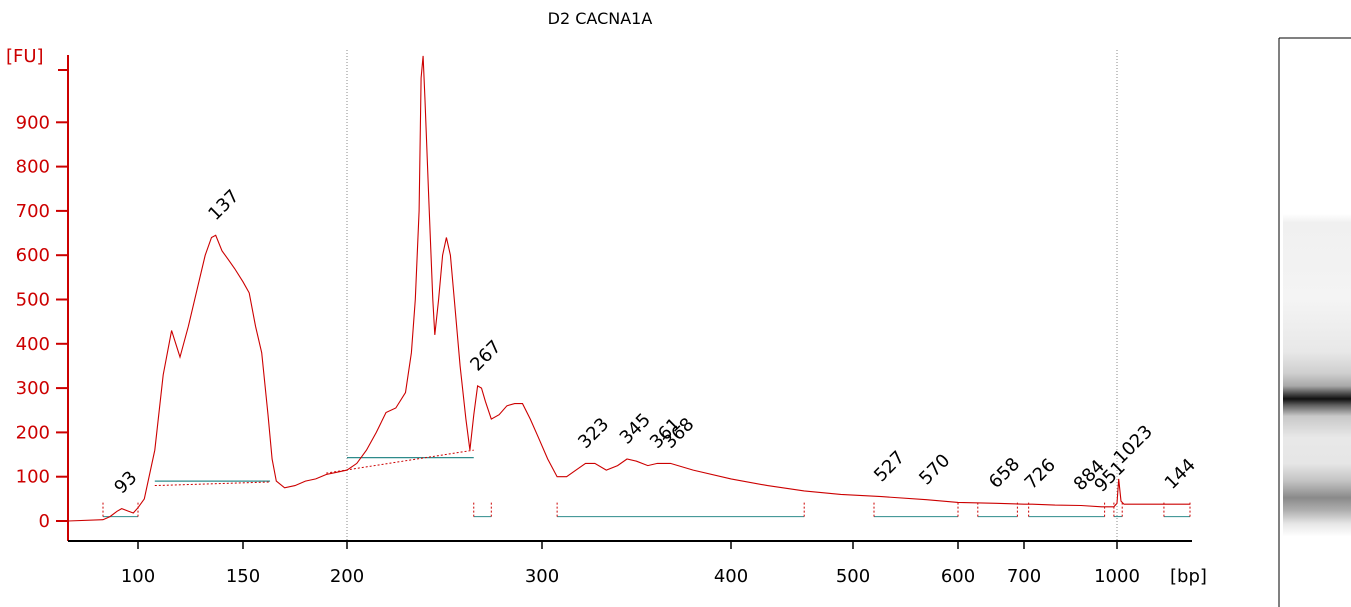 Image resolution: width=1351 pixels, height=607 pixels. Describe the element at coordinates (138, 576) in the screenshot. I see `x-tick-label-100: 100` at that location.